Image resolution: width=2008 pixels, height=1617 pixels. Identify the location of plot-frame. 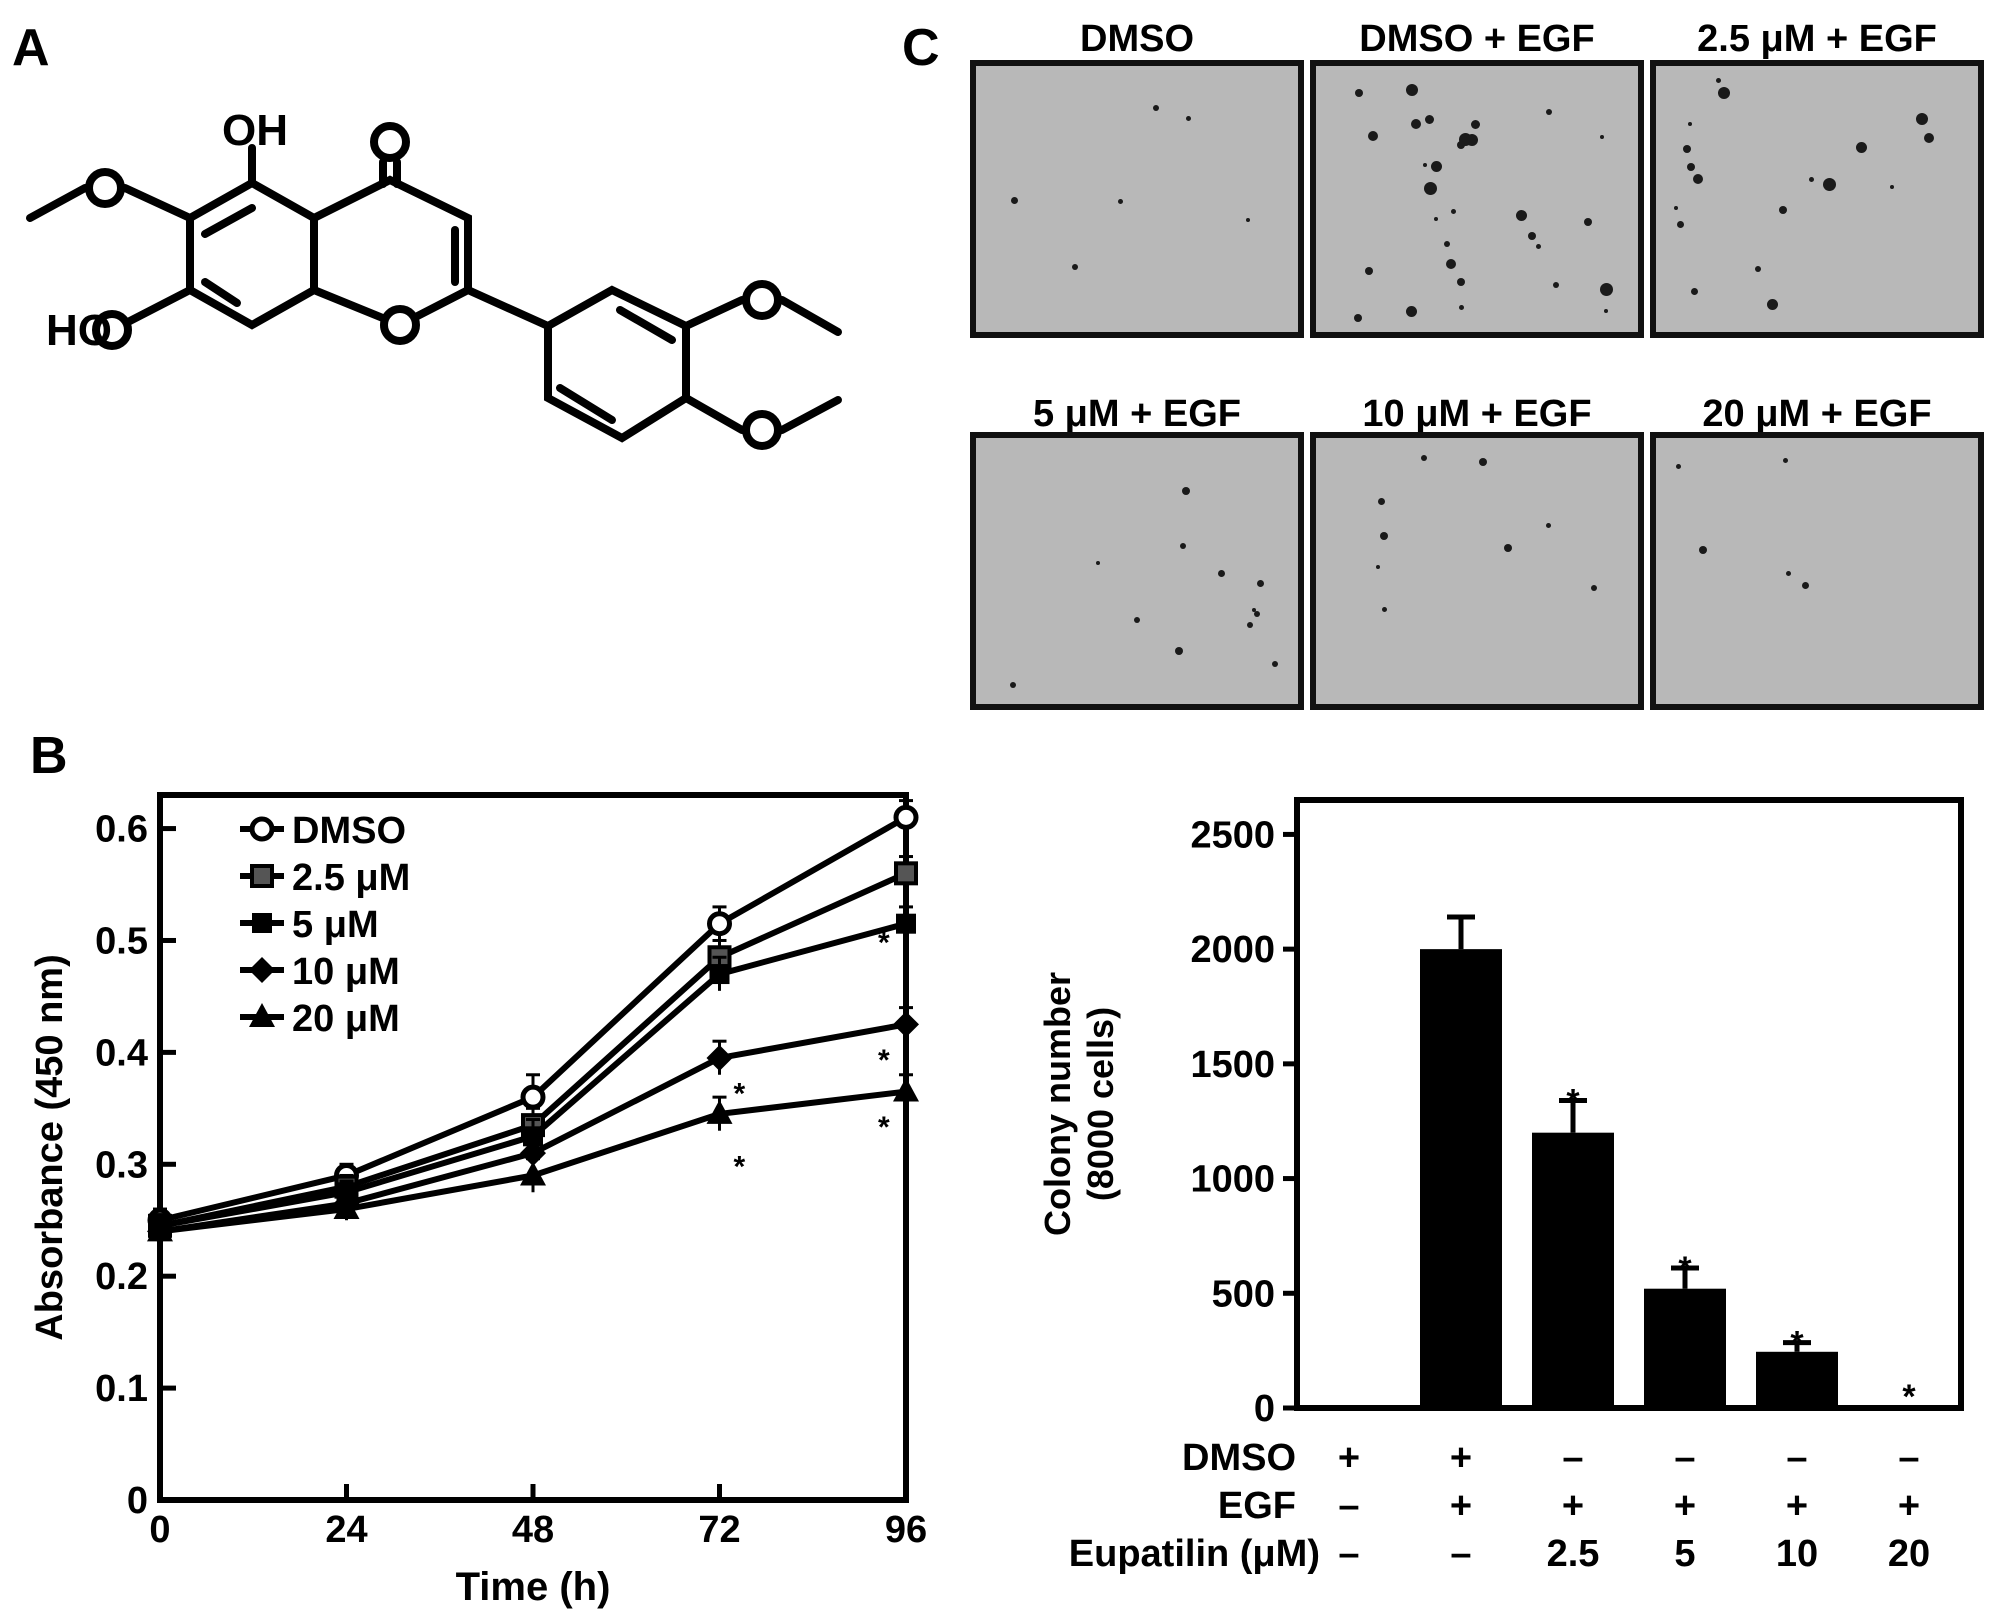
(1629, 1104).